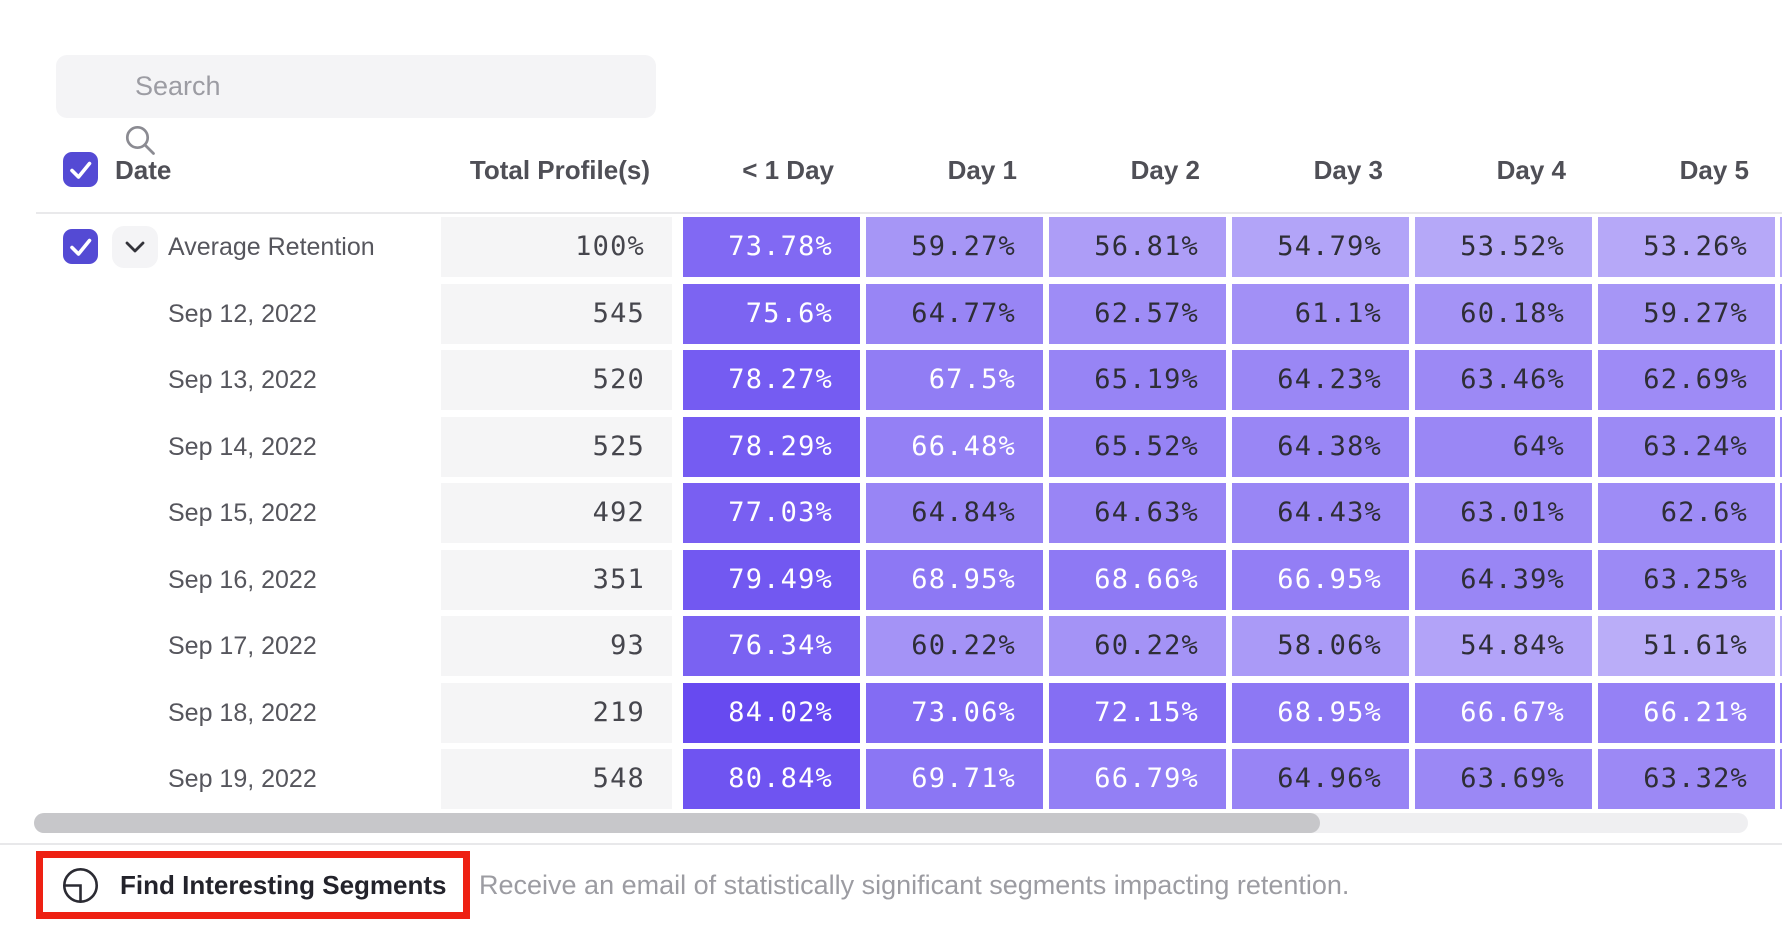 This screenshot has width=1782, height=930. I want to click on header-divider, so click(909, 213).